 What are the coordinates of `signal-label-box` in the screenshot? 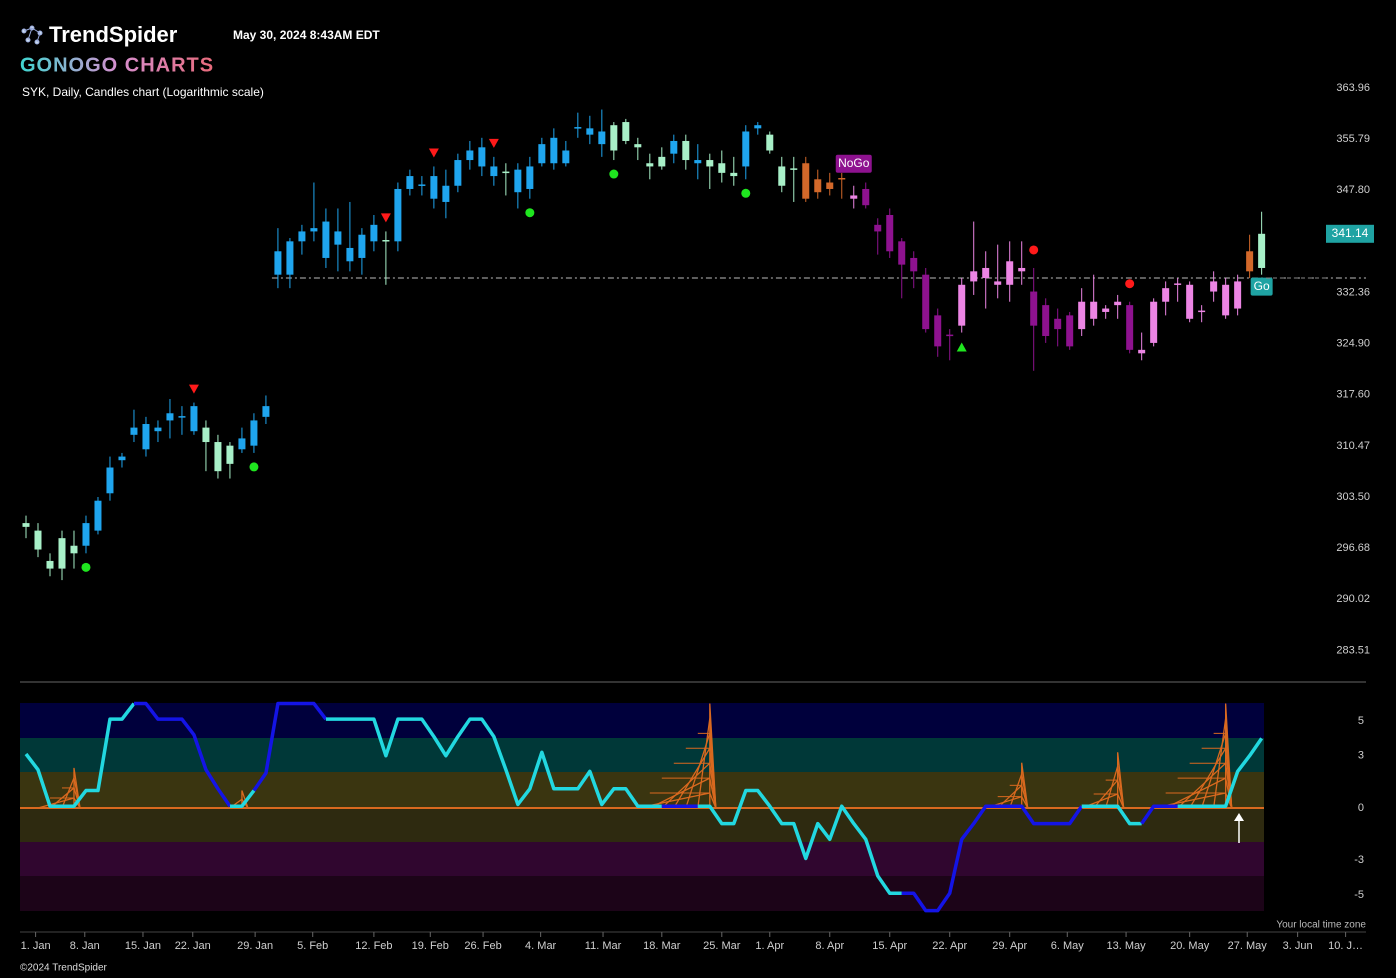 It's located at (1261, 286).